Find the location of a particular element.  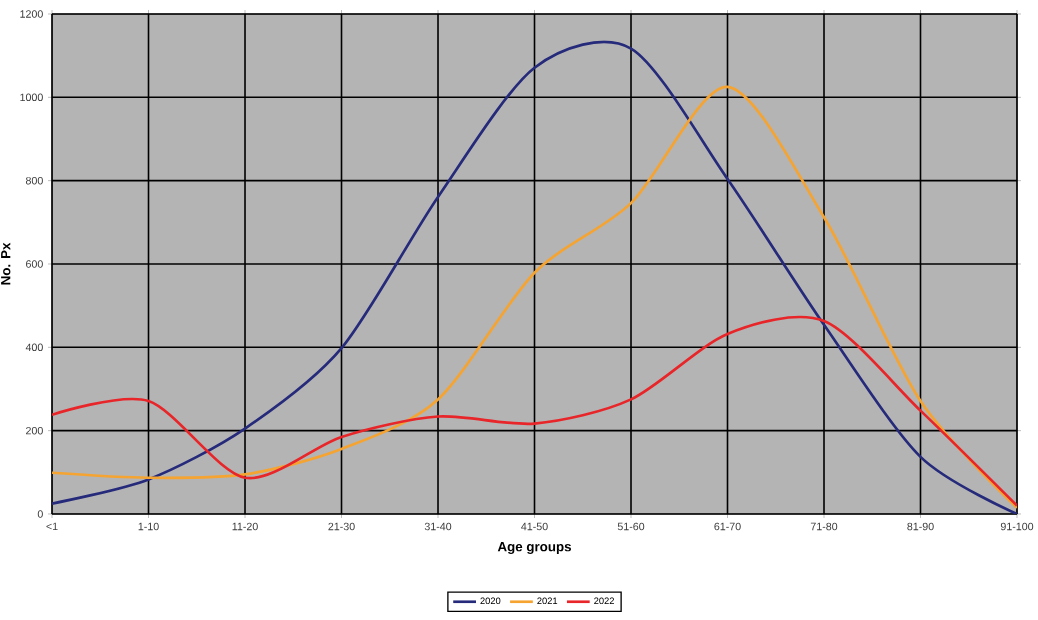

x-tick-label: 41-50 is located at coordinates (534, 526).